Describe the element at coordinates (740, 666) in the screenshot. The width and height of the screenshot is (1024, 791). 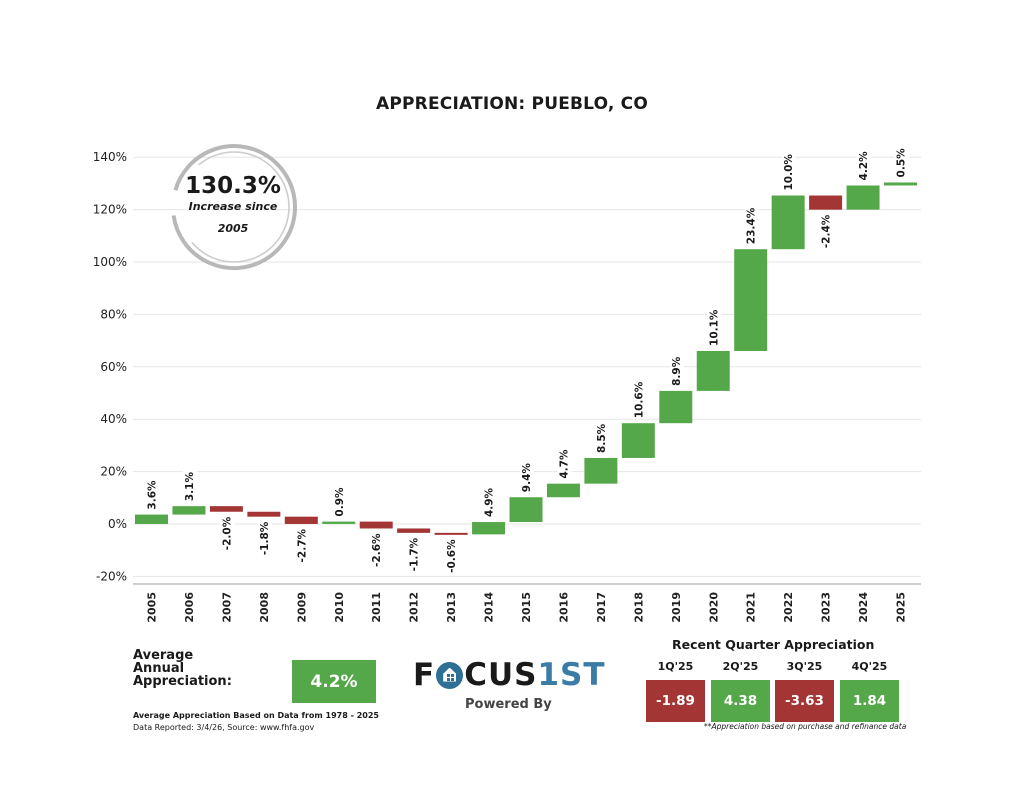
I see `quarter-label: 2Q'25` at that location.